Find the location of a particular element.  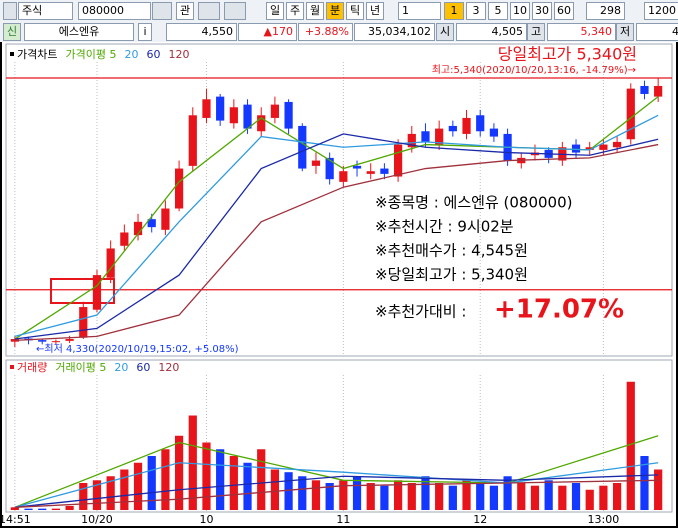

count-input: 298 is located at coordinates (605, 11).